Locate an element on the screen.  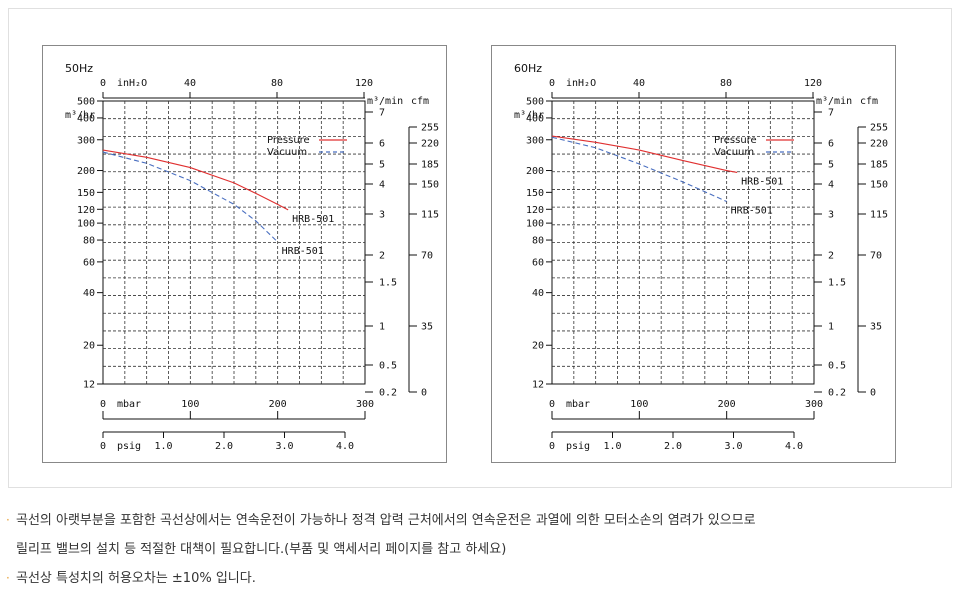
right-tick-label-1: 5 is located at coordinates (382, 165).